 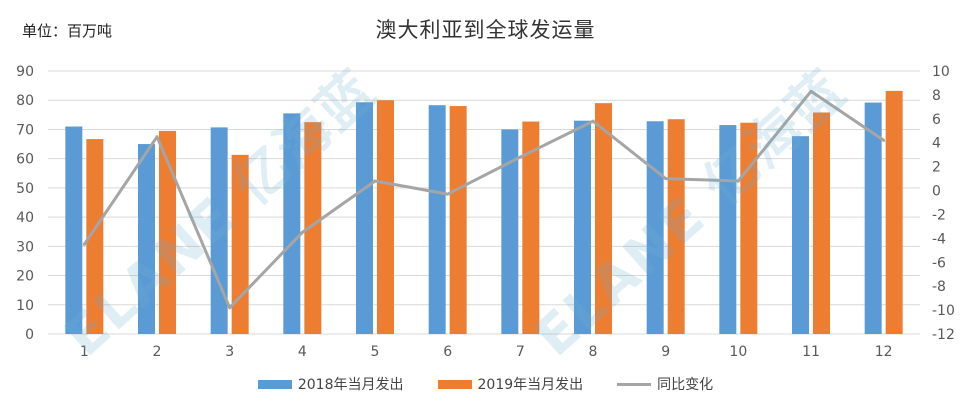 I want to click on x-tick-label: 2, so click(x=157, y=352).